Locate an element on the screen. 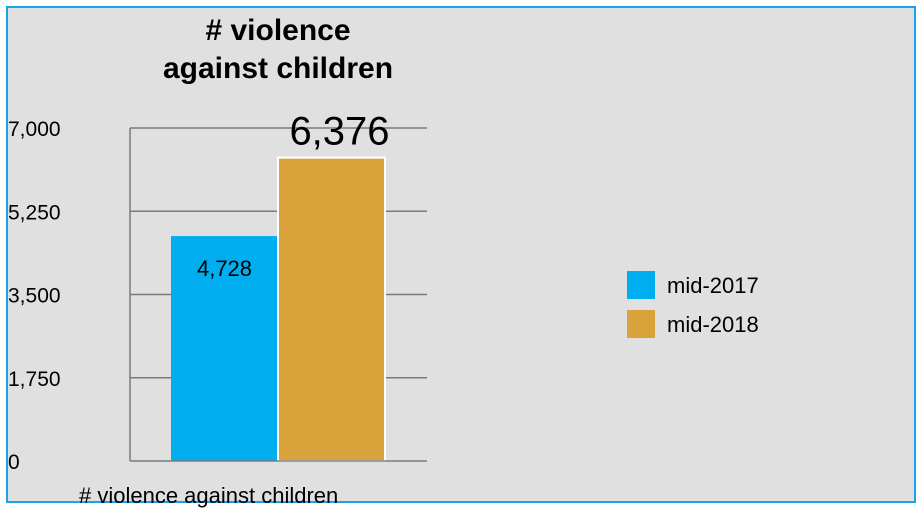  data-label-mid-2017: 4,728 is located at coordinates (224, 268).